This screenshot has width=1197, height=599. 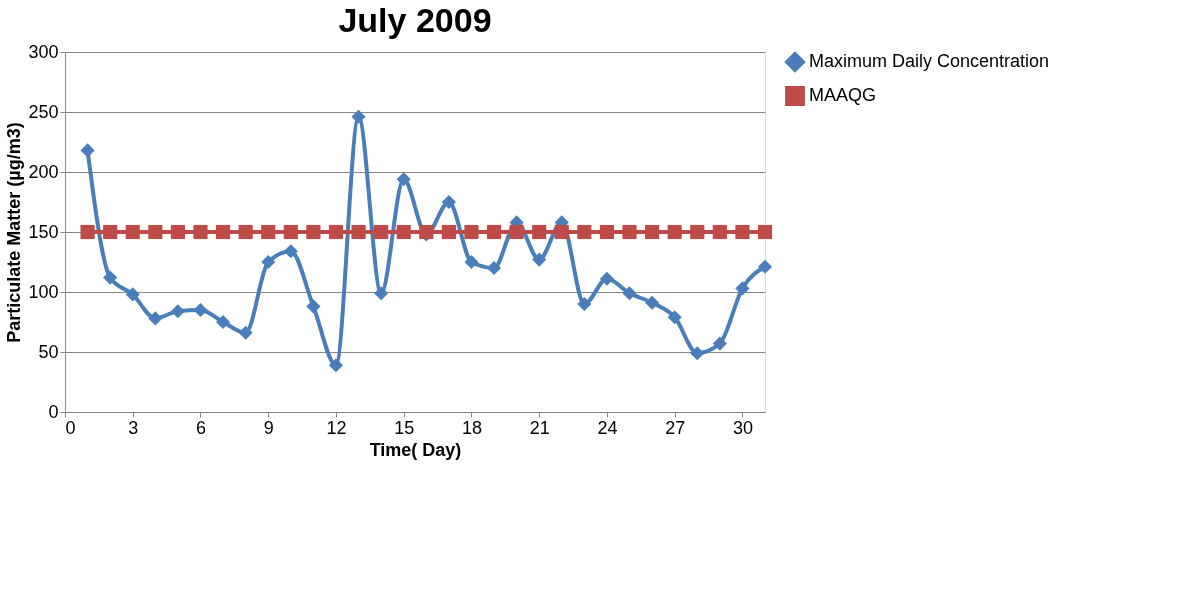 I want to click on x-tick-label: 24, so click(x=607, y=427).